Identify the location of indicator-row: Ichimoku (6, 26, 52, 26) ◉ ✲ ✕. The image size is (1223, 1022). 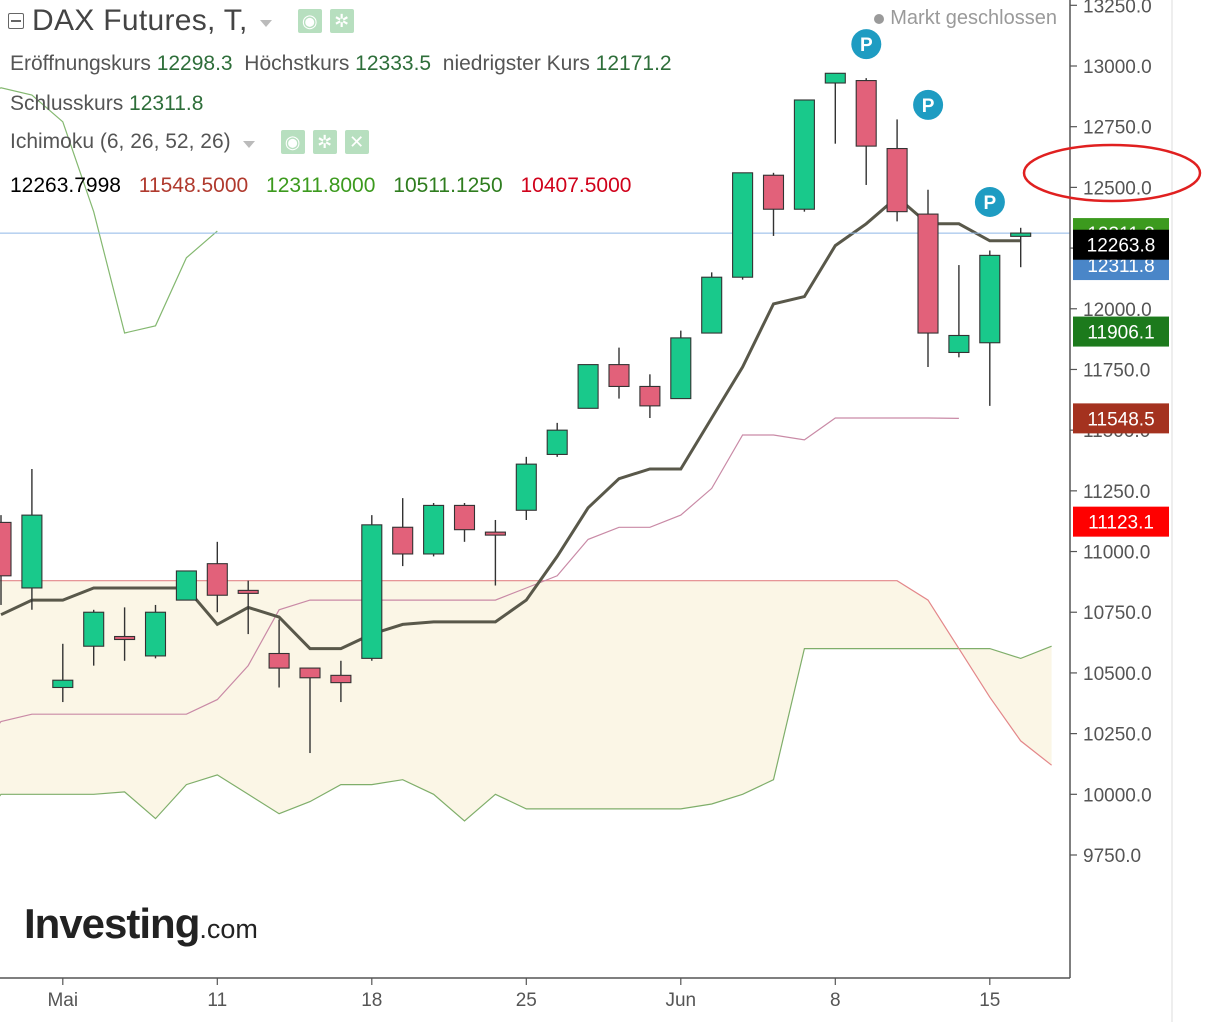
(189, 142).